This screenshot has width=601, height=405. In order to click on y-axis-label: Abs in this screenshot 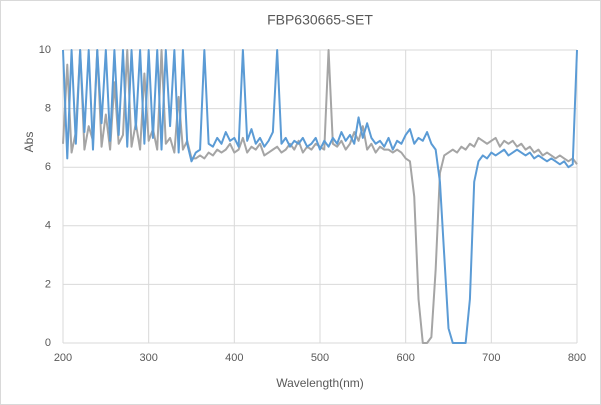, I will do `click(29, 142)`.